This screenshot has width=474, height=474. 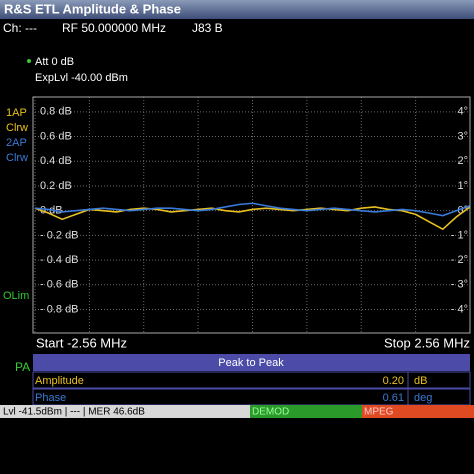 What do you see at coordinates (81, 78) in the screenshot?
I see `exp-level: ExpLvl -40.00 dBm` at bounding box center [81, 78].